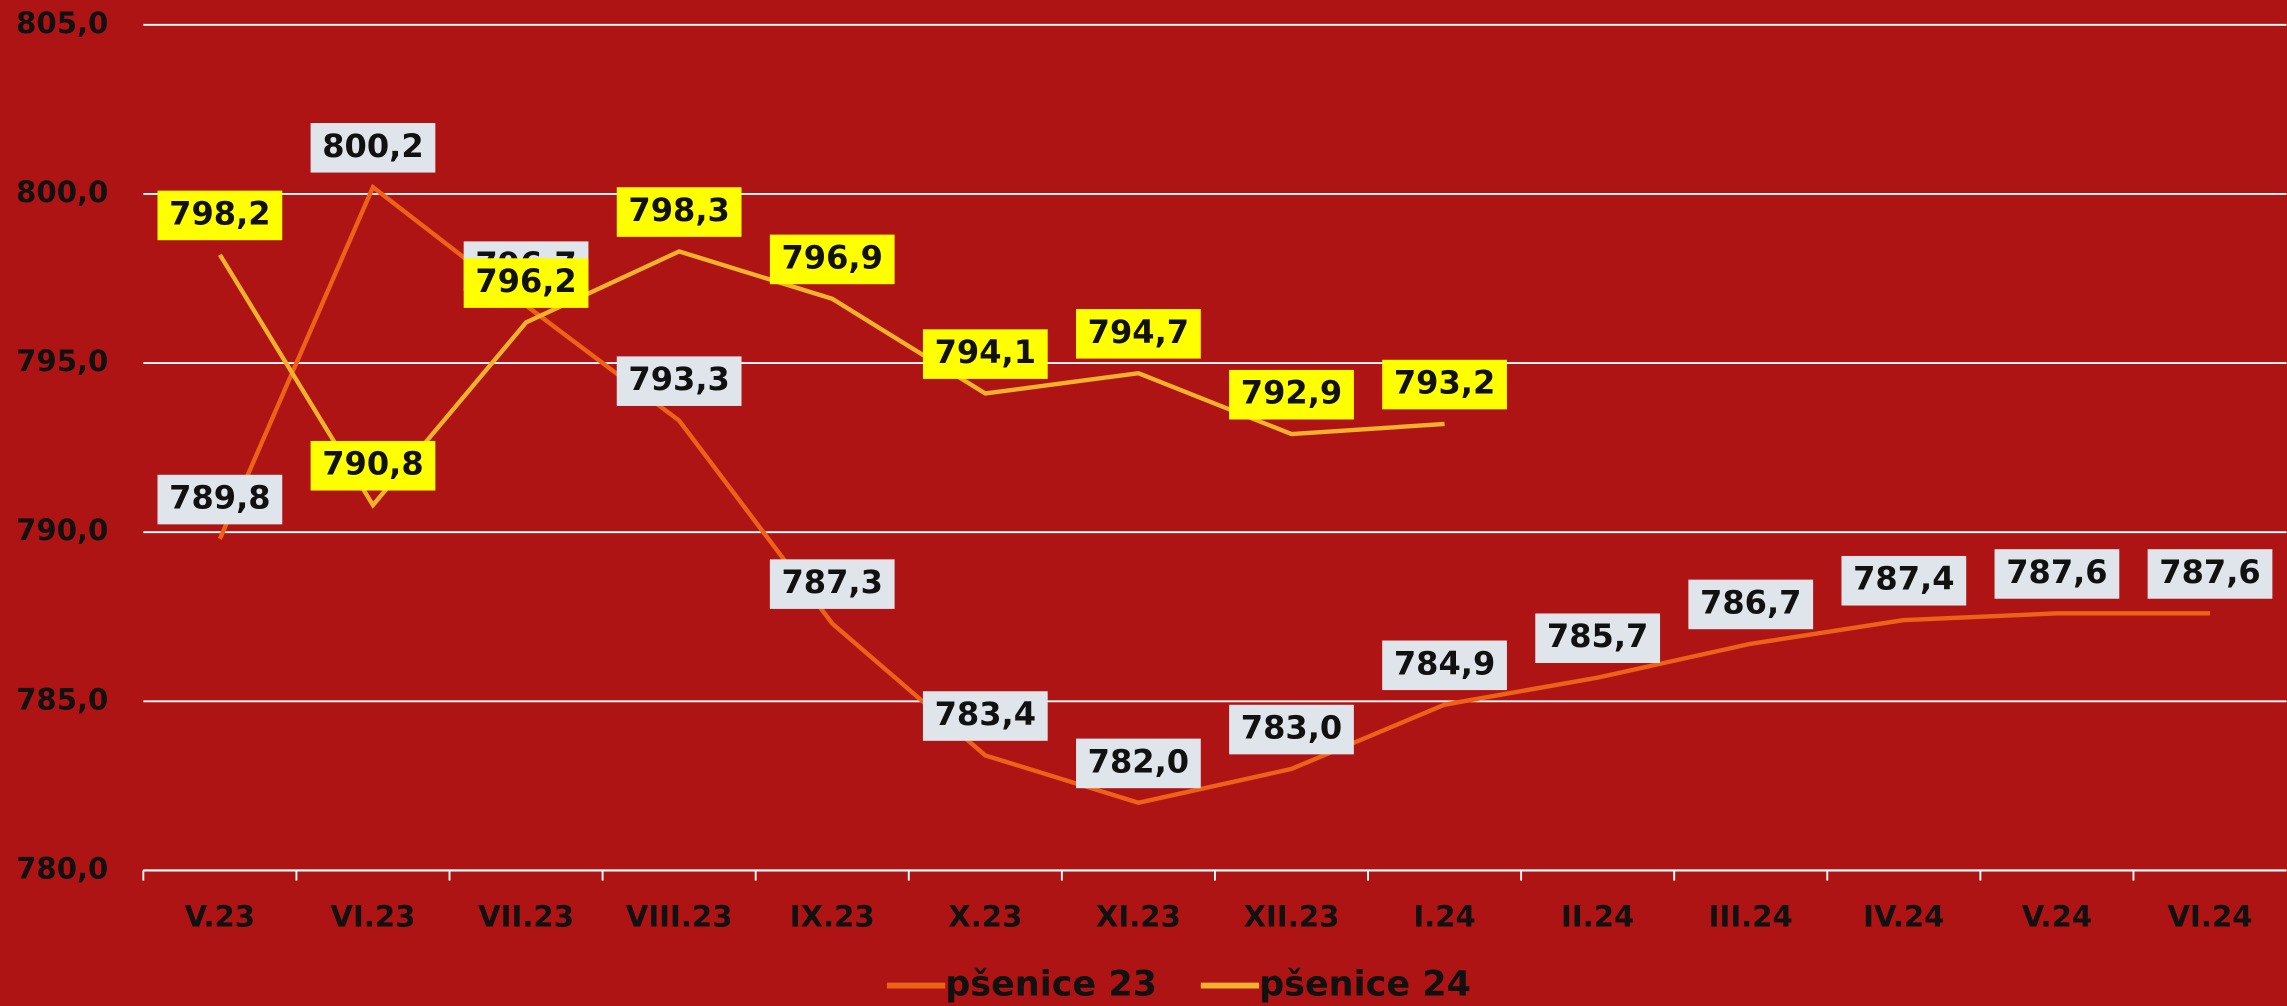  I want to click on value-label-text: 798,3, so click(678, 210).